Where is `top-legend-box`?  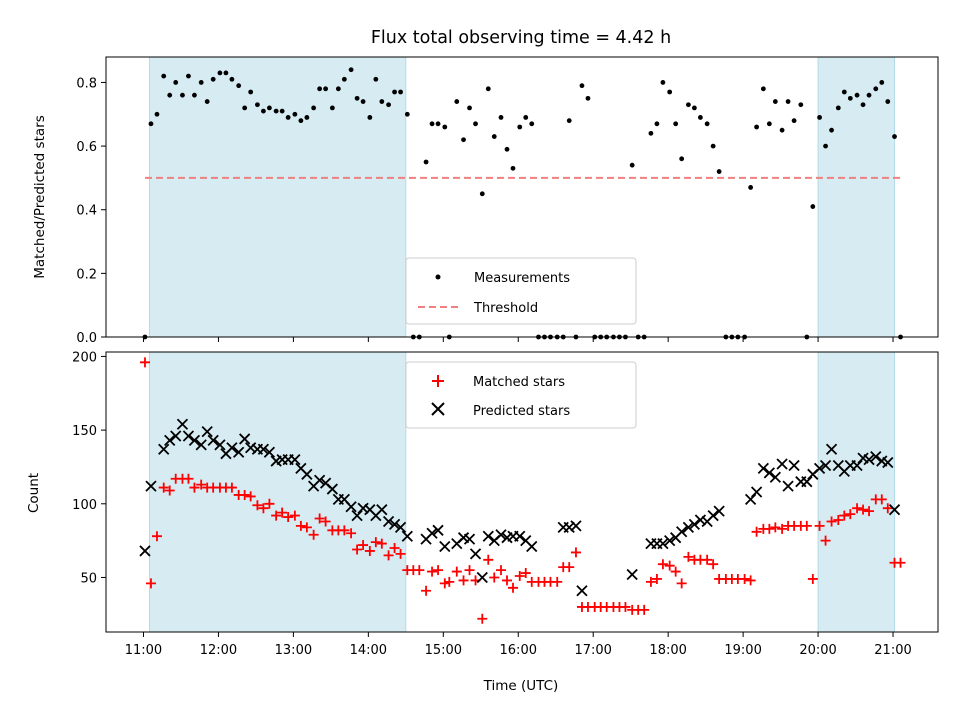
top-legend-box is located at coordinates (521, 291).